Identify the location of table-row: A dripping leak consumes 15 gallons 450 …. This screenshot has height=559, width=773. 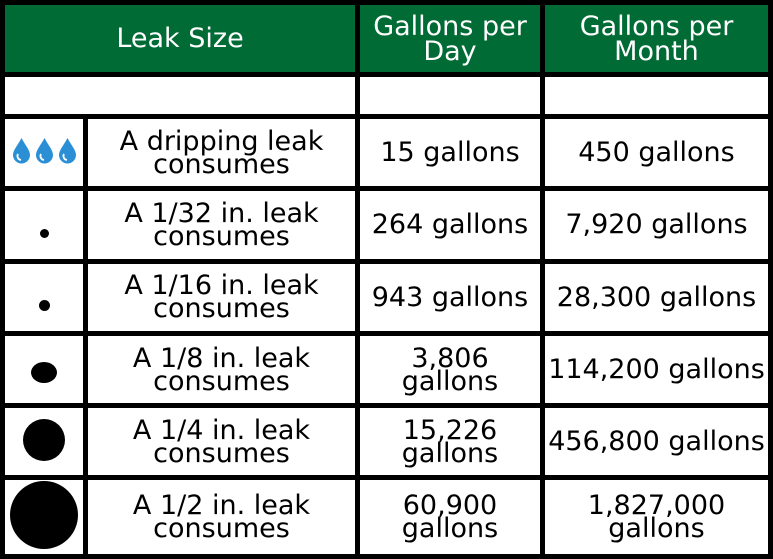
(386, 153).